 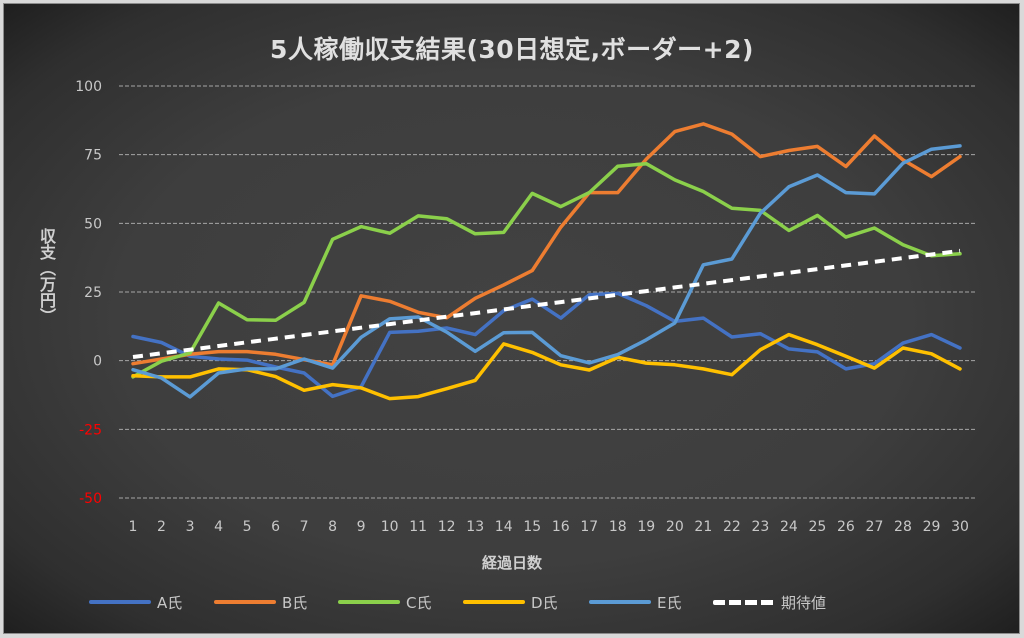 What do you see at coordinates (875, 527) in the screenshot?
I see `x-tick-label: 27` at bounding box center [875, 527].